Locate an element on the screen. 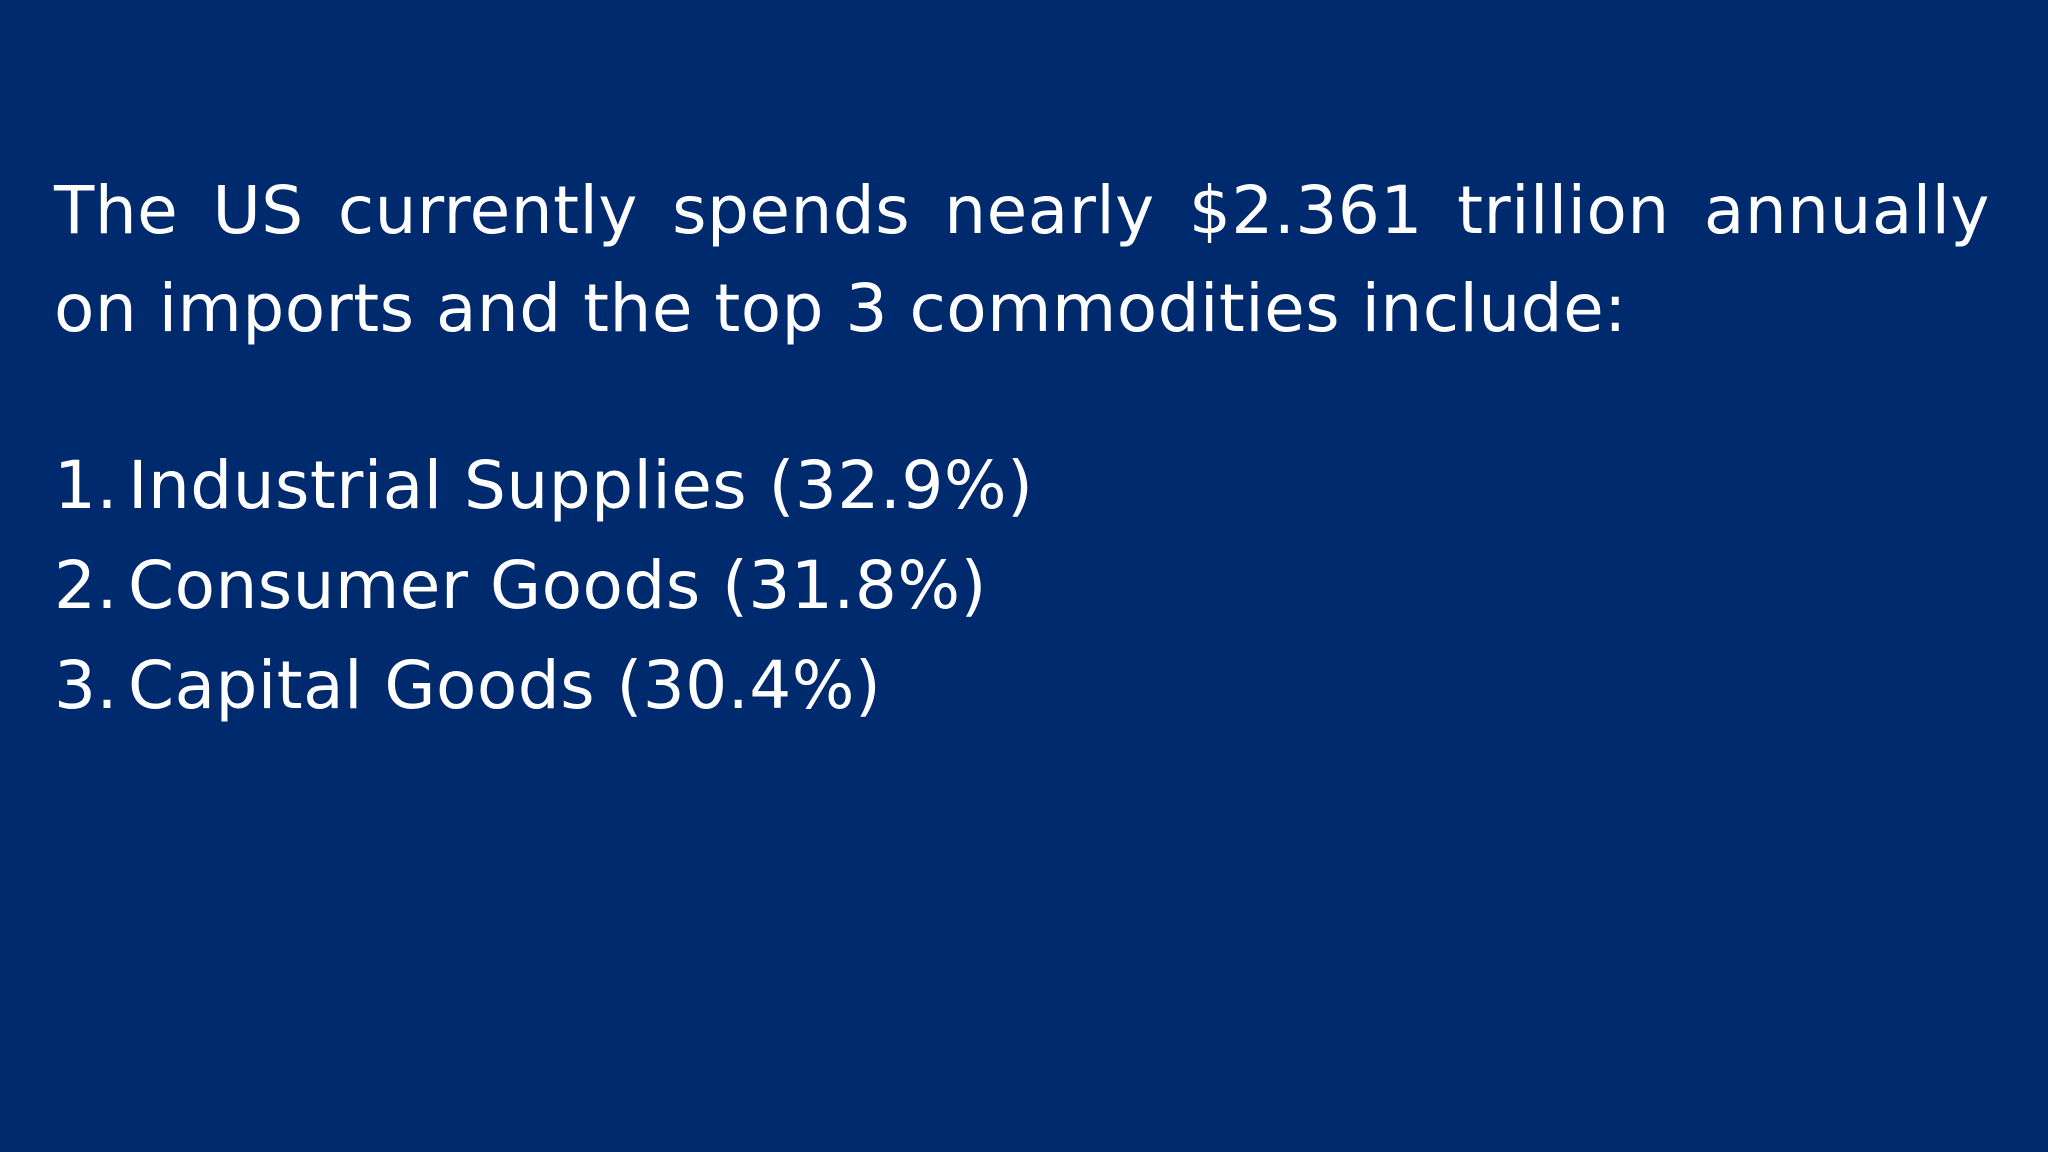 The image size is (2048, 1152). list-item: 3. Capital Goods (30.4%) is located at coordinates (543, 686).